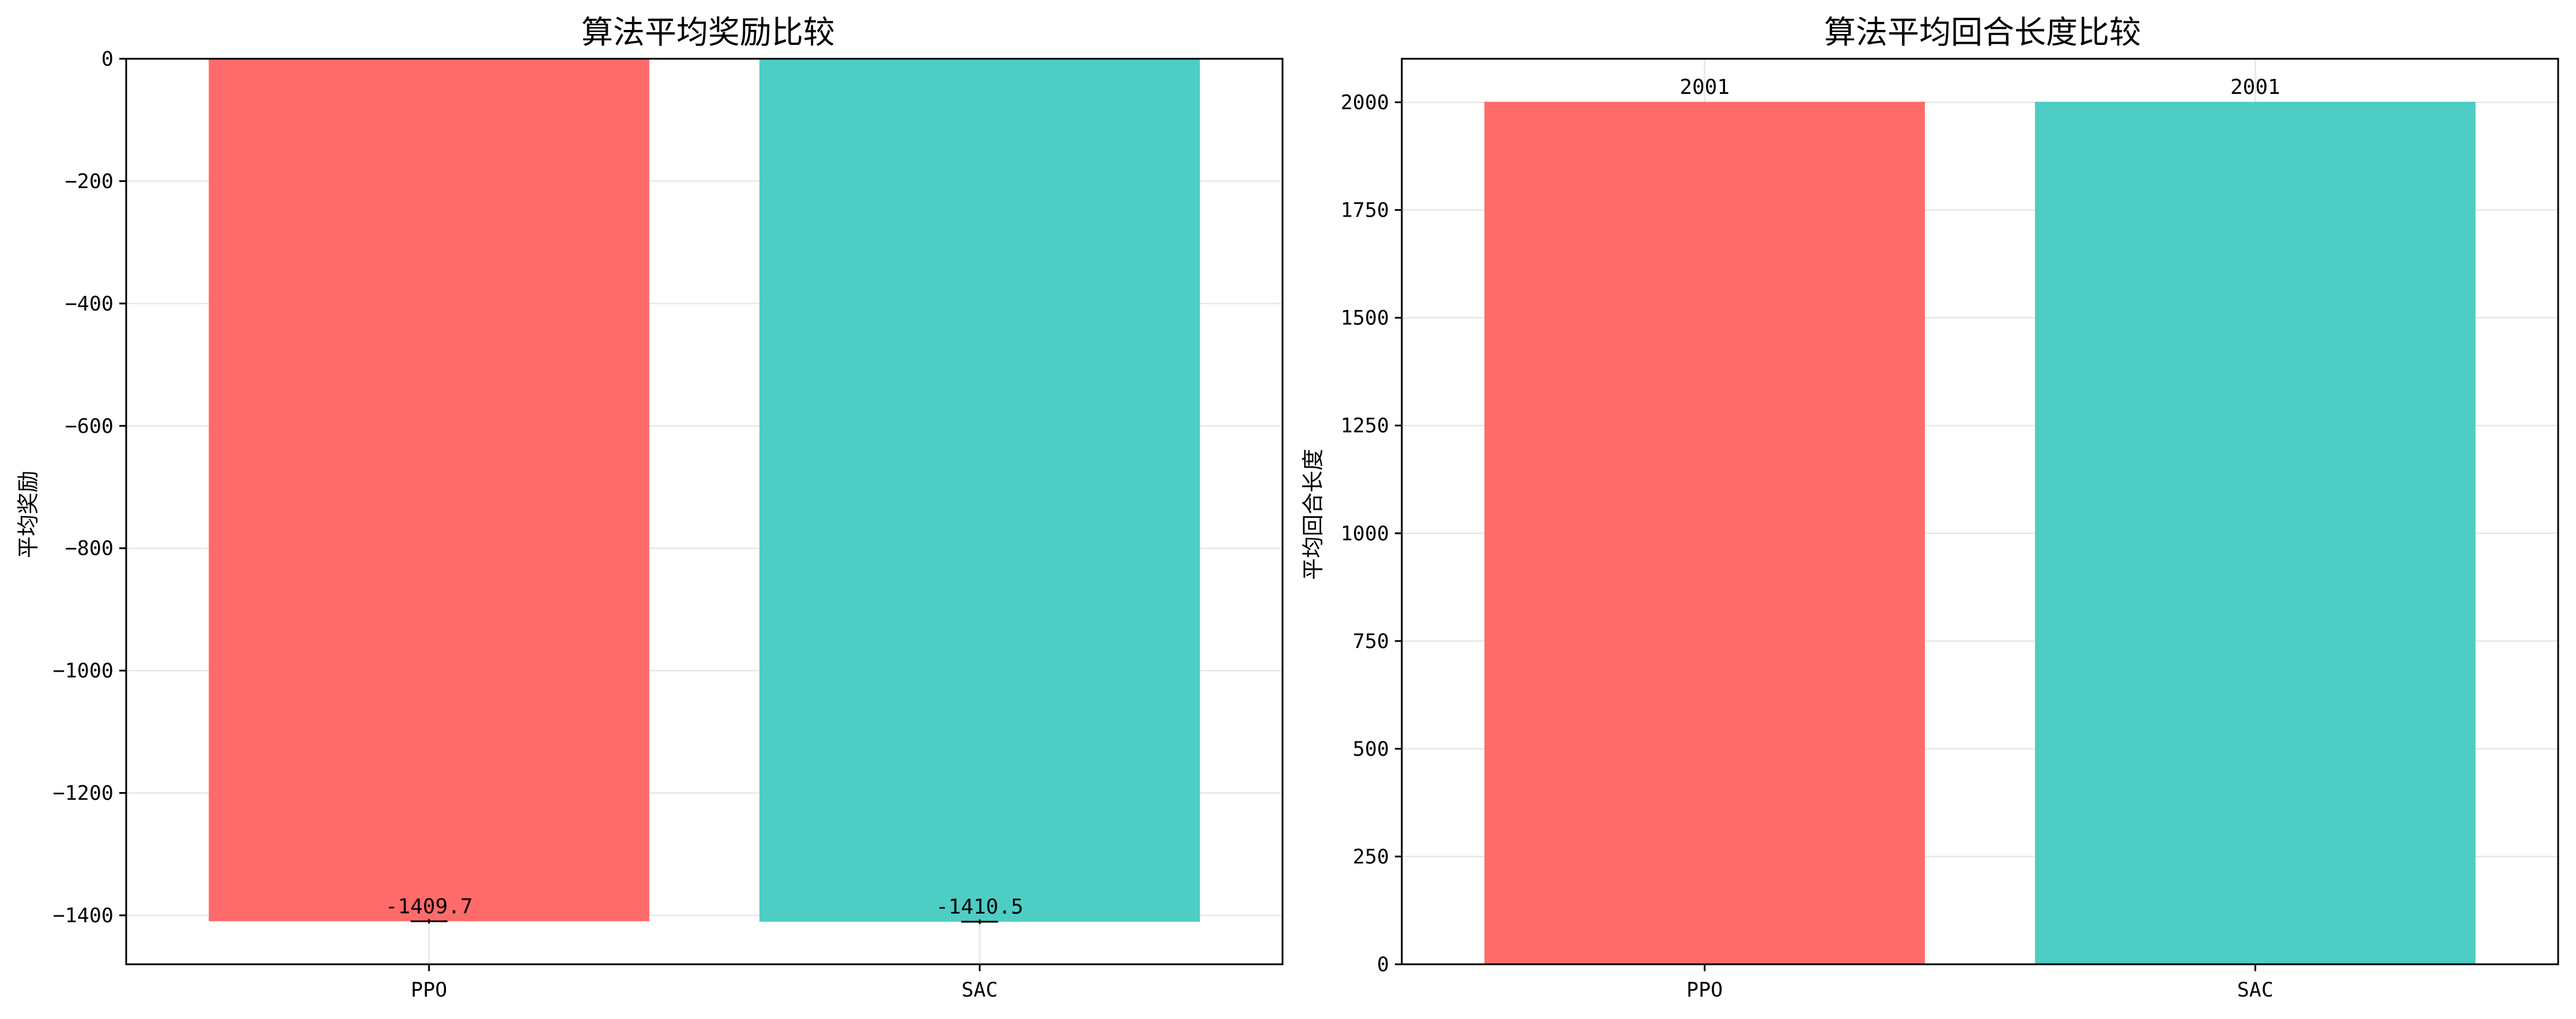  I want to click on reward-chart-y-tick-label-7: −1400, so click(83, 915).